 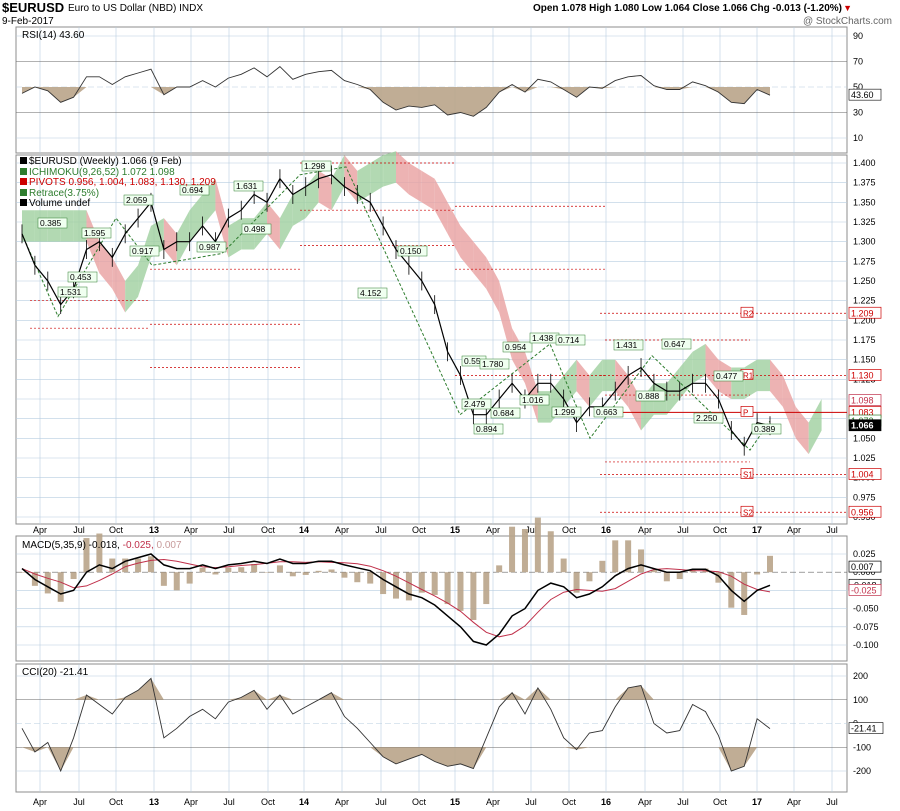 I want to click on rsi-tick-label: 90, so click(x=858, y=36).